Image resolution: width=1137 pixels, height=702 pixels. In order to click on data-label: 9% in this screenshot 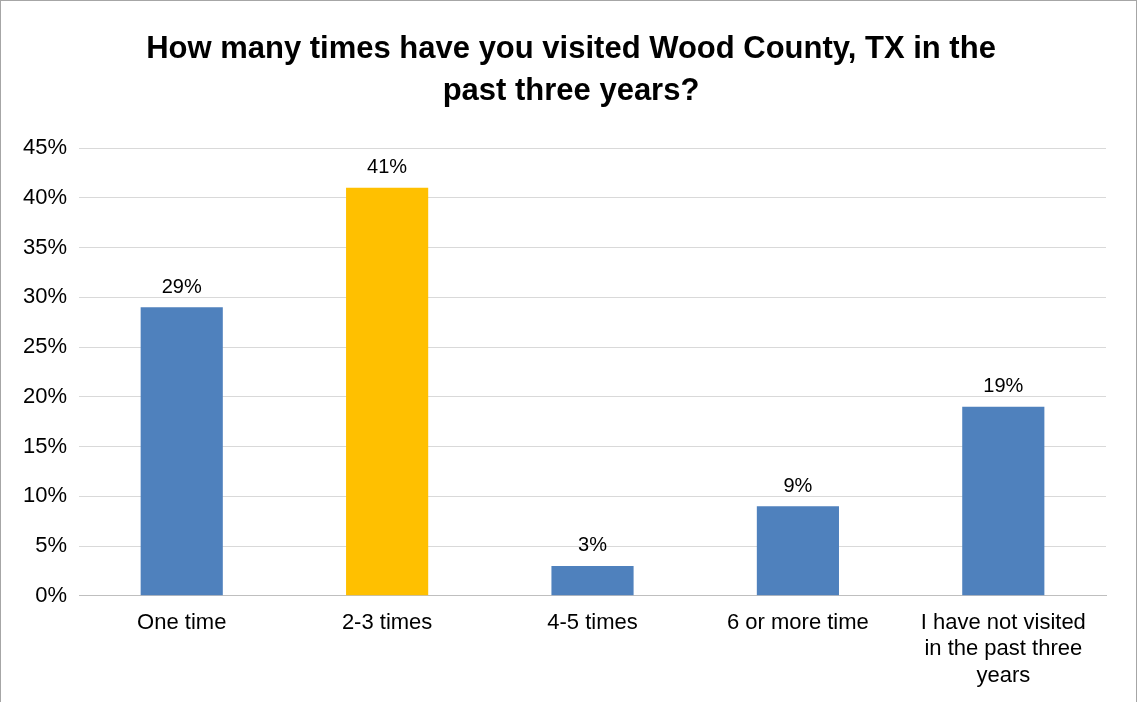, I will do `click(798, 484)`.